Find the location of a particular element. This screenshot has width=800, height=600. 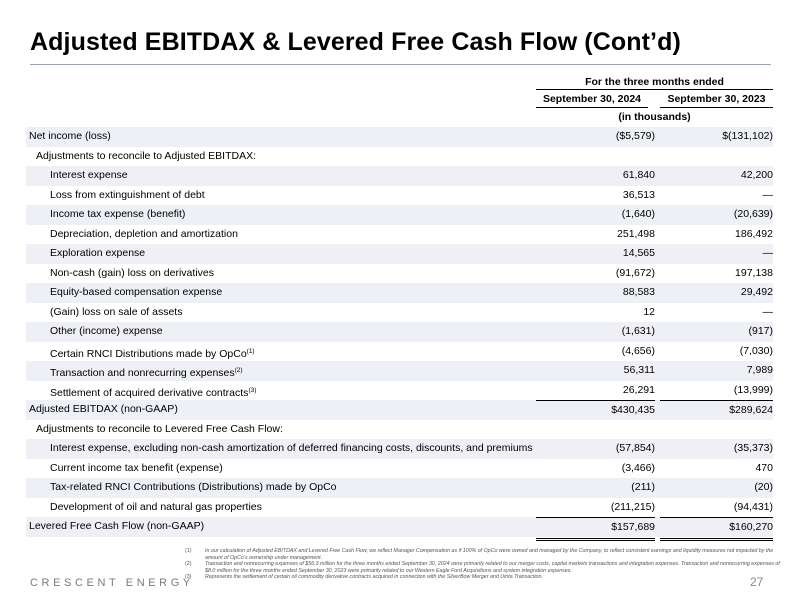

row-label: Exploration expense is located at coordinates (98, 253).